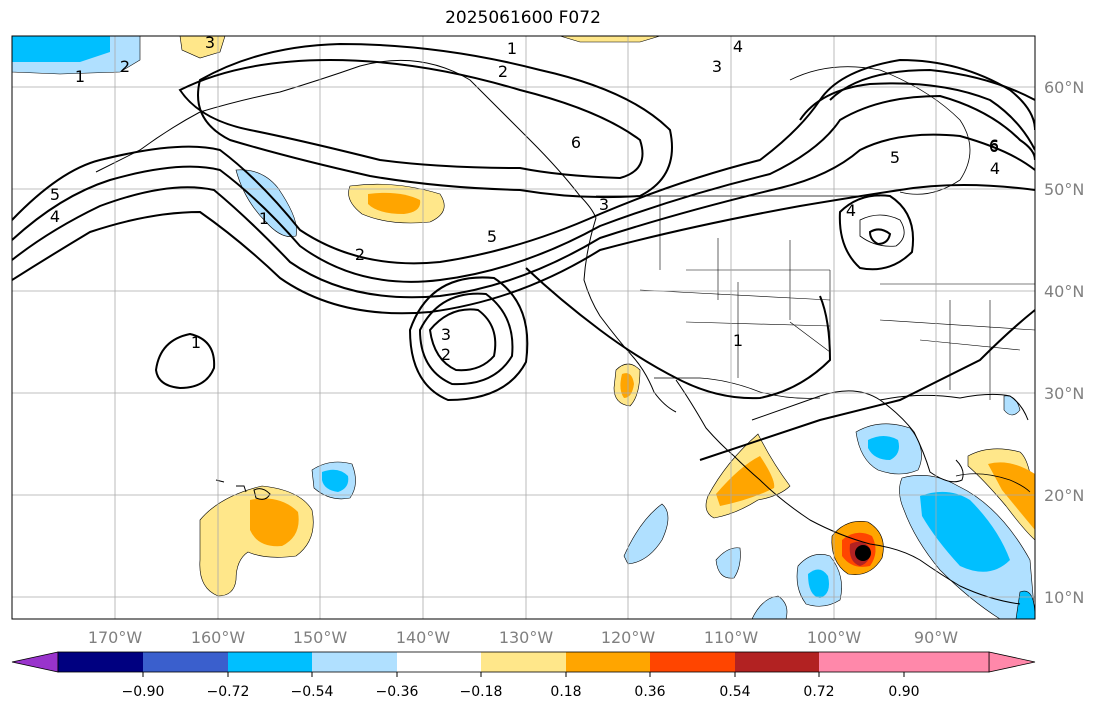 Image resolution: width=1105 pixels, height=712 pixels. Describe the element at coordinates (35, 662) in the screenshot. I see `colorbar-under-arrow` at that location.